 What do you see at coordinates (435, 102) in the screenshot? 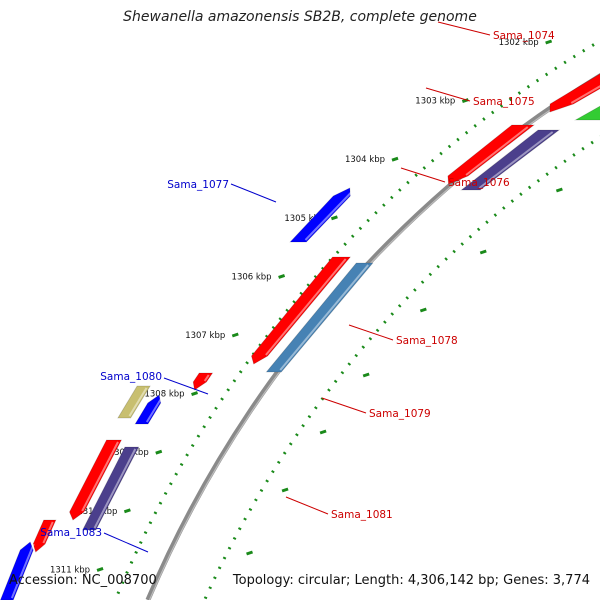
I see `tick-label: 1303 kbp` at bounding box center [435, 102].